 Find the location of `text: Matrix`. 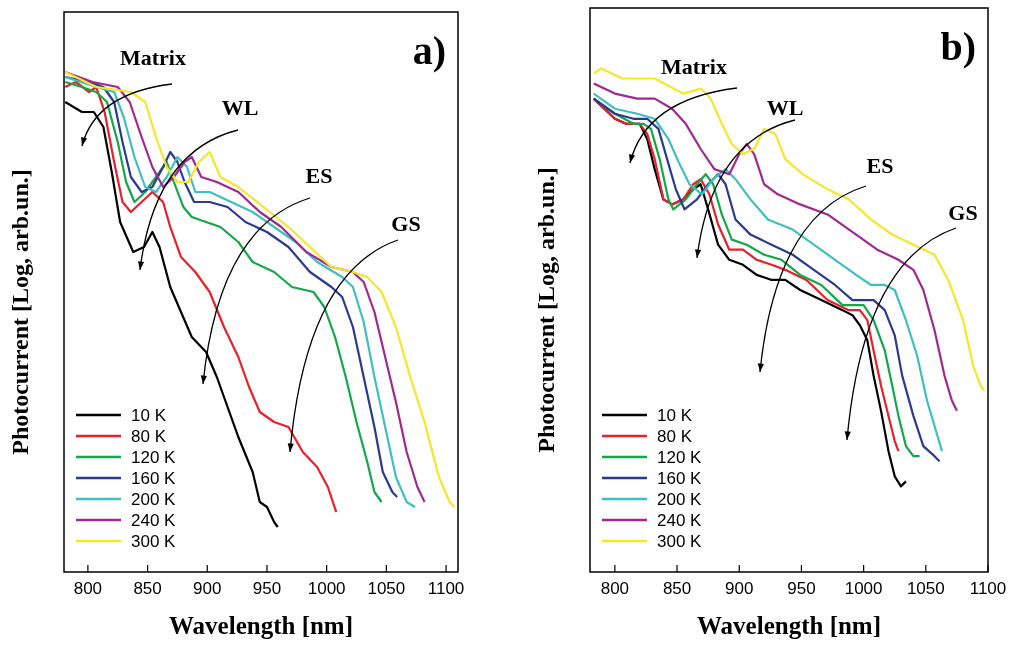

text: Matrix is located at coordinates (153, 57).